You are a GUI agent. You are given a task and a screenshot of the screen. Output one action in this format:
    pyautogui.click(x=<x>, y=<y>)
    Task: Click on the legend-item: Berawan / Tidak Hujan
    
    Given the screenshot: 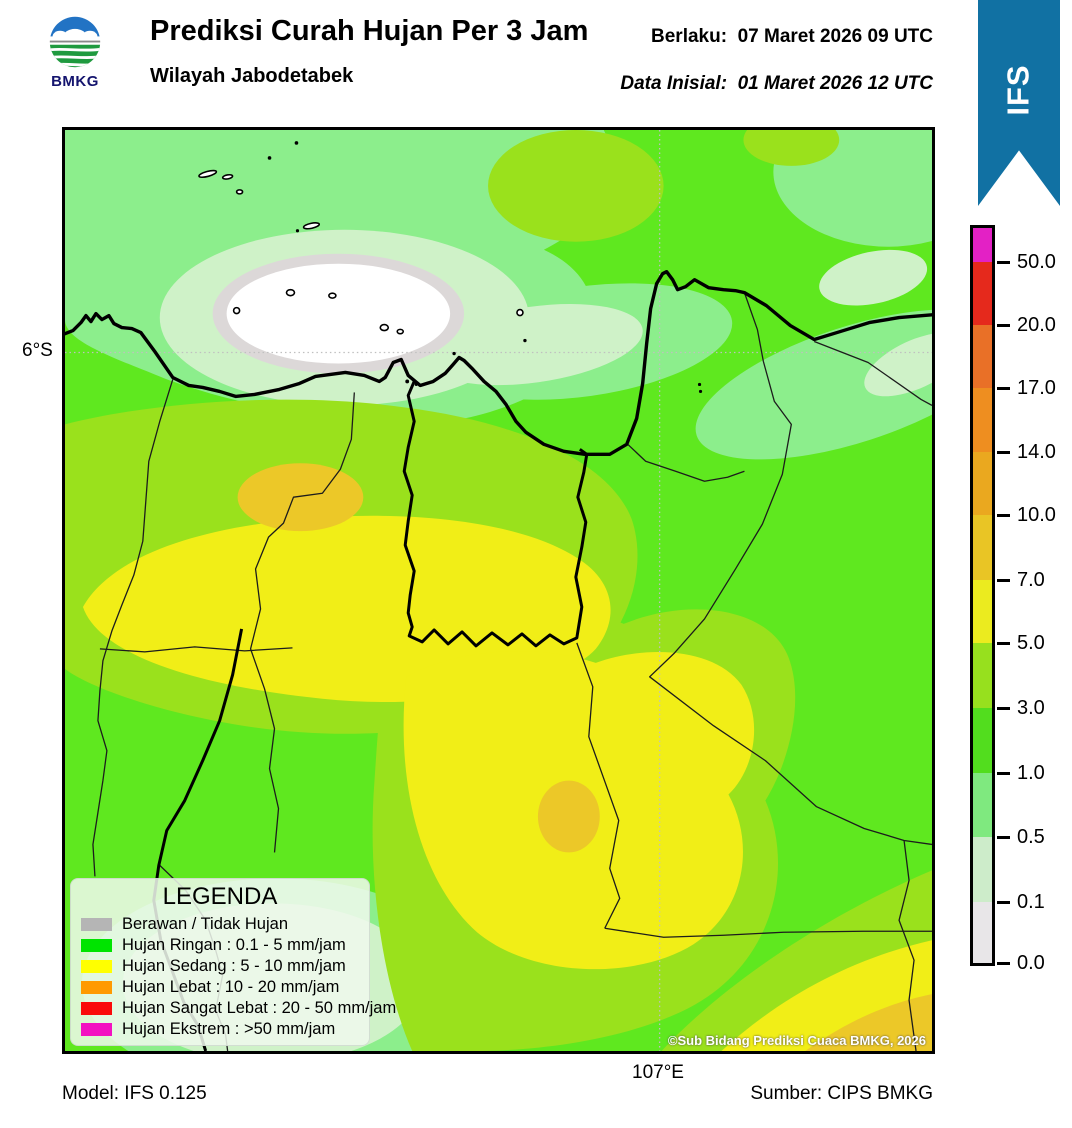 What is the action you would take?
    pyautogui.click(x=220, y=924)
    